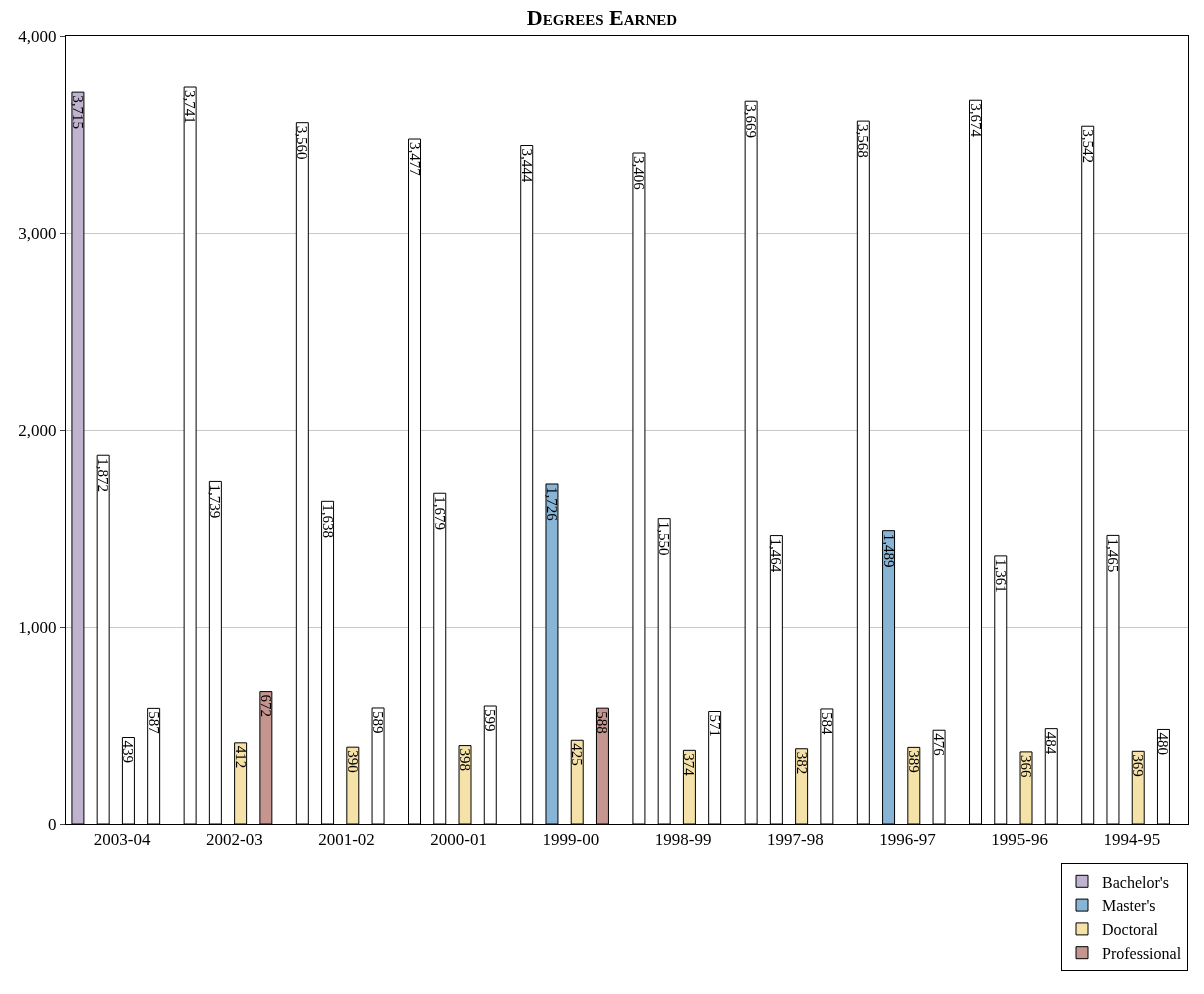  I want to click on data-label: 589, so click(378, 722).